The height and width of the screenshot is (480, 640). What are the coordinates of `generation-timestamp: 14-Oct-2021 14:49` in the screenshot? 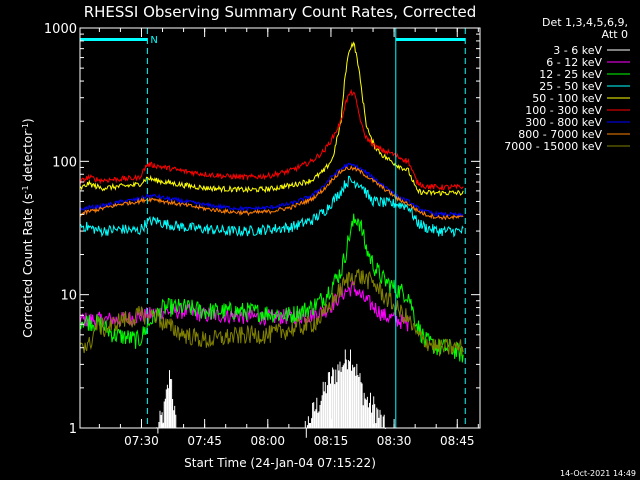 It's located at (598, 473).